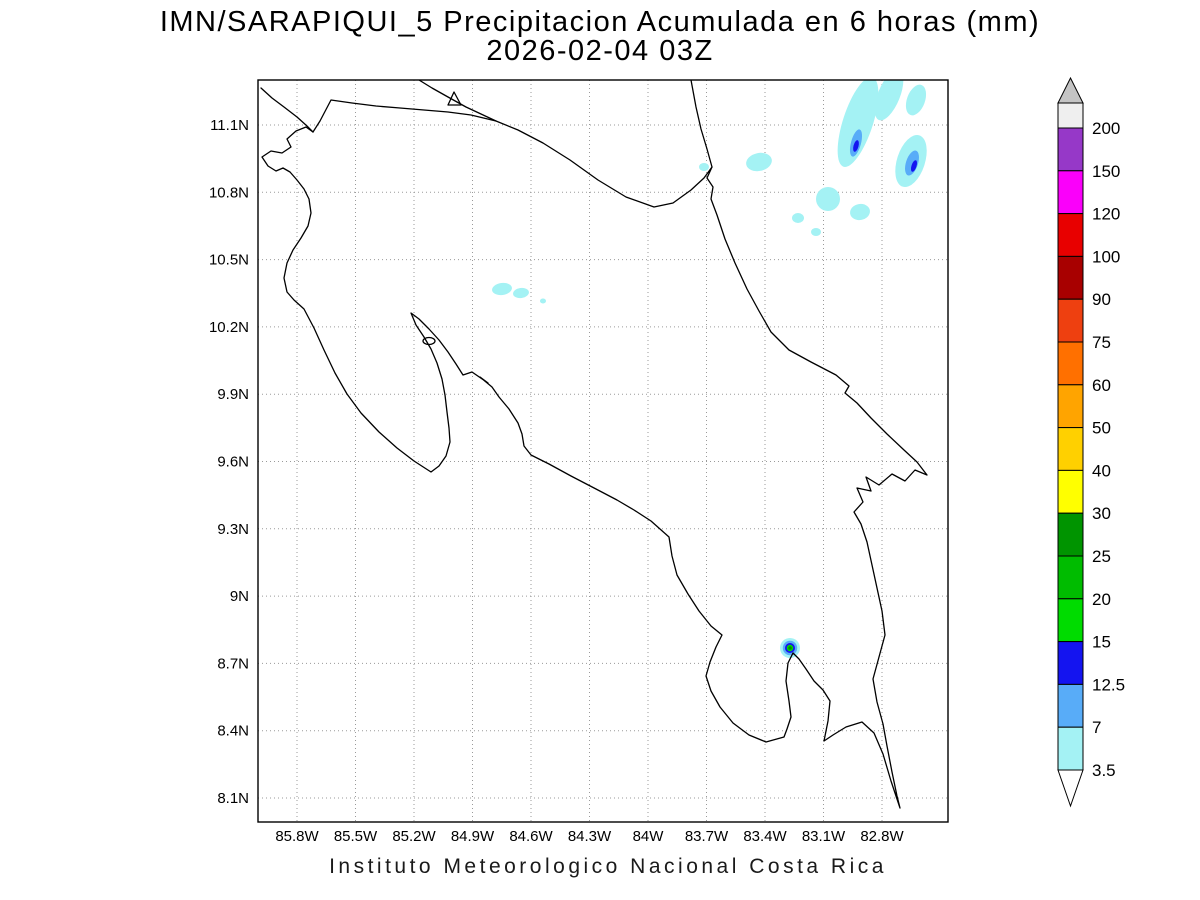 The height and width of the screenshot is (900, 1200). I want to click on lat-tick-label: 10.5N, so click(229, 260).